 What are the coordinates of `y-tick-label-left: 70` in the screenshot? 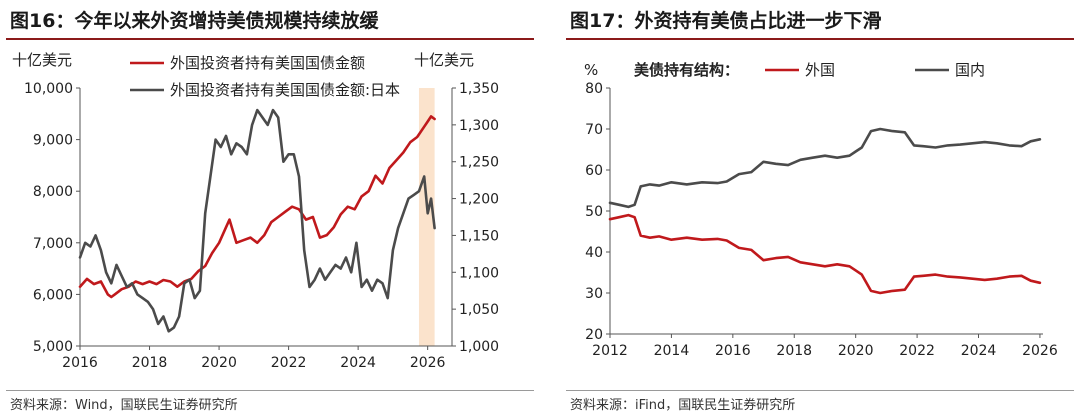 It's located at (594, 130).